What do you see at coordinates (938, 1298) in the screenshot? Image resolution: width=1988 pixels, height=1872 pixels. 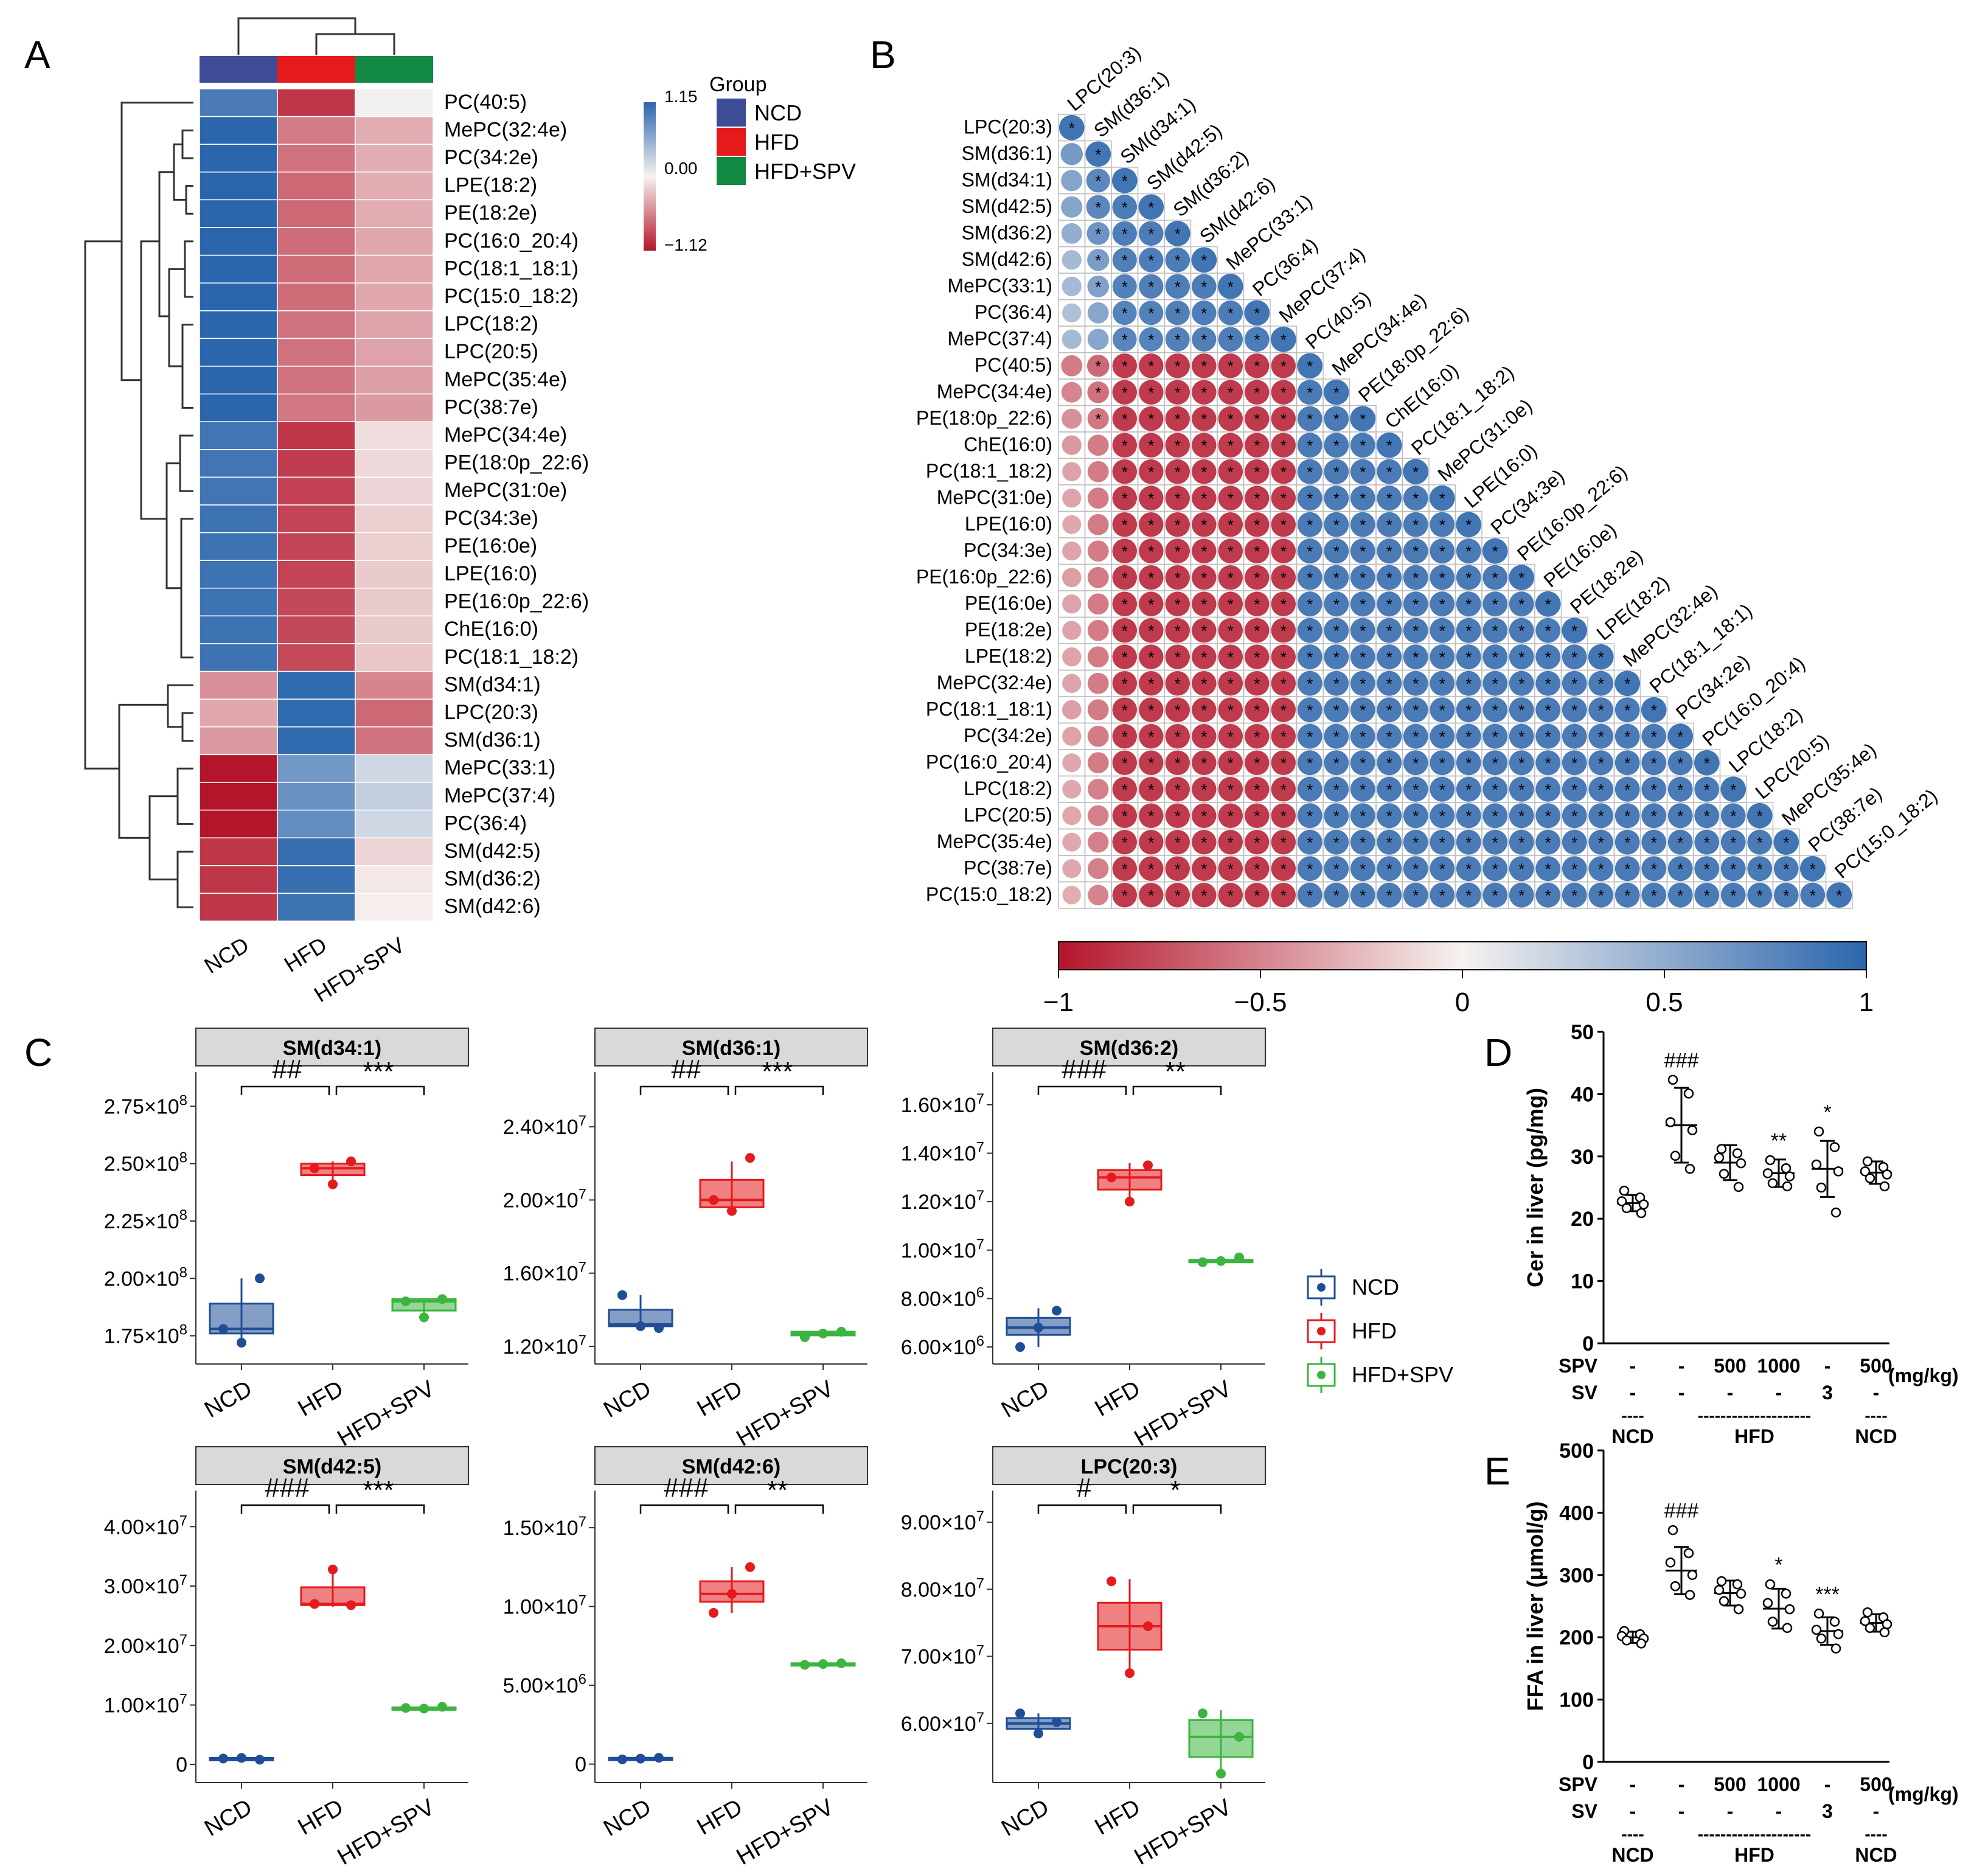 I see `tick-mantissa: 8.00×10` at bounding box center [938, 1298].